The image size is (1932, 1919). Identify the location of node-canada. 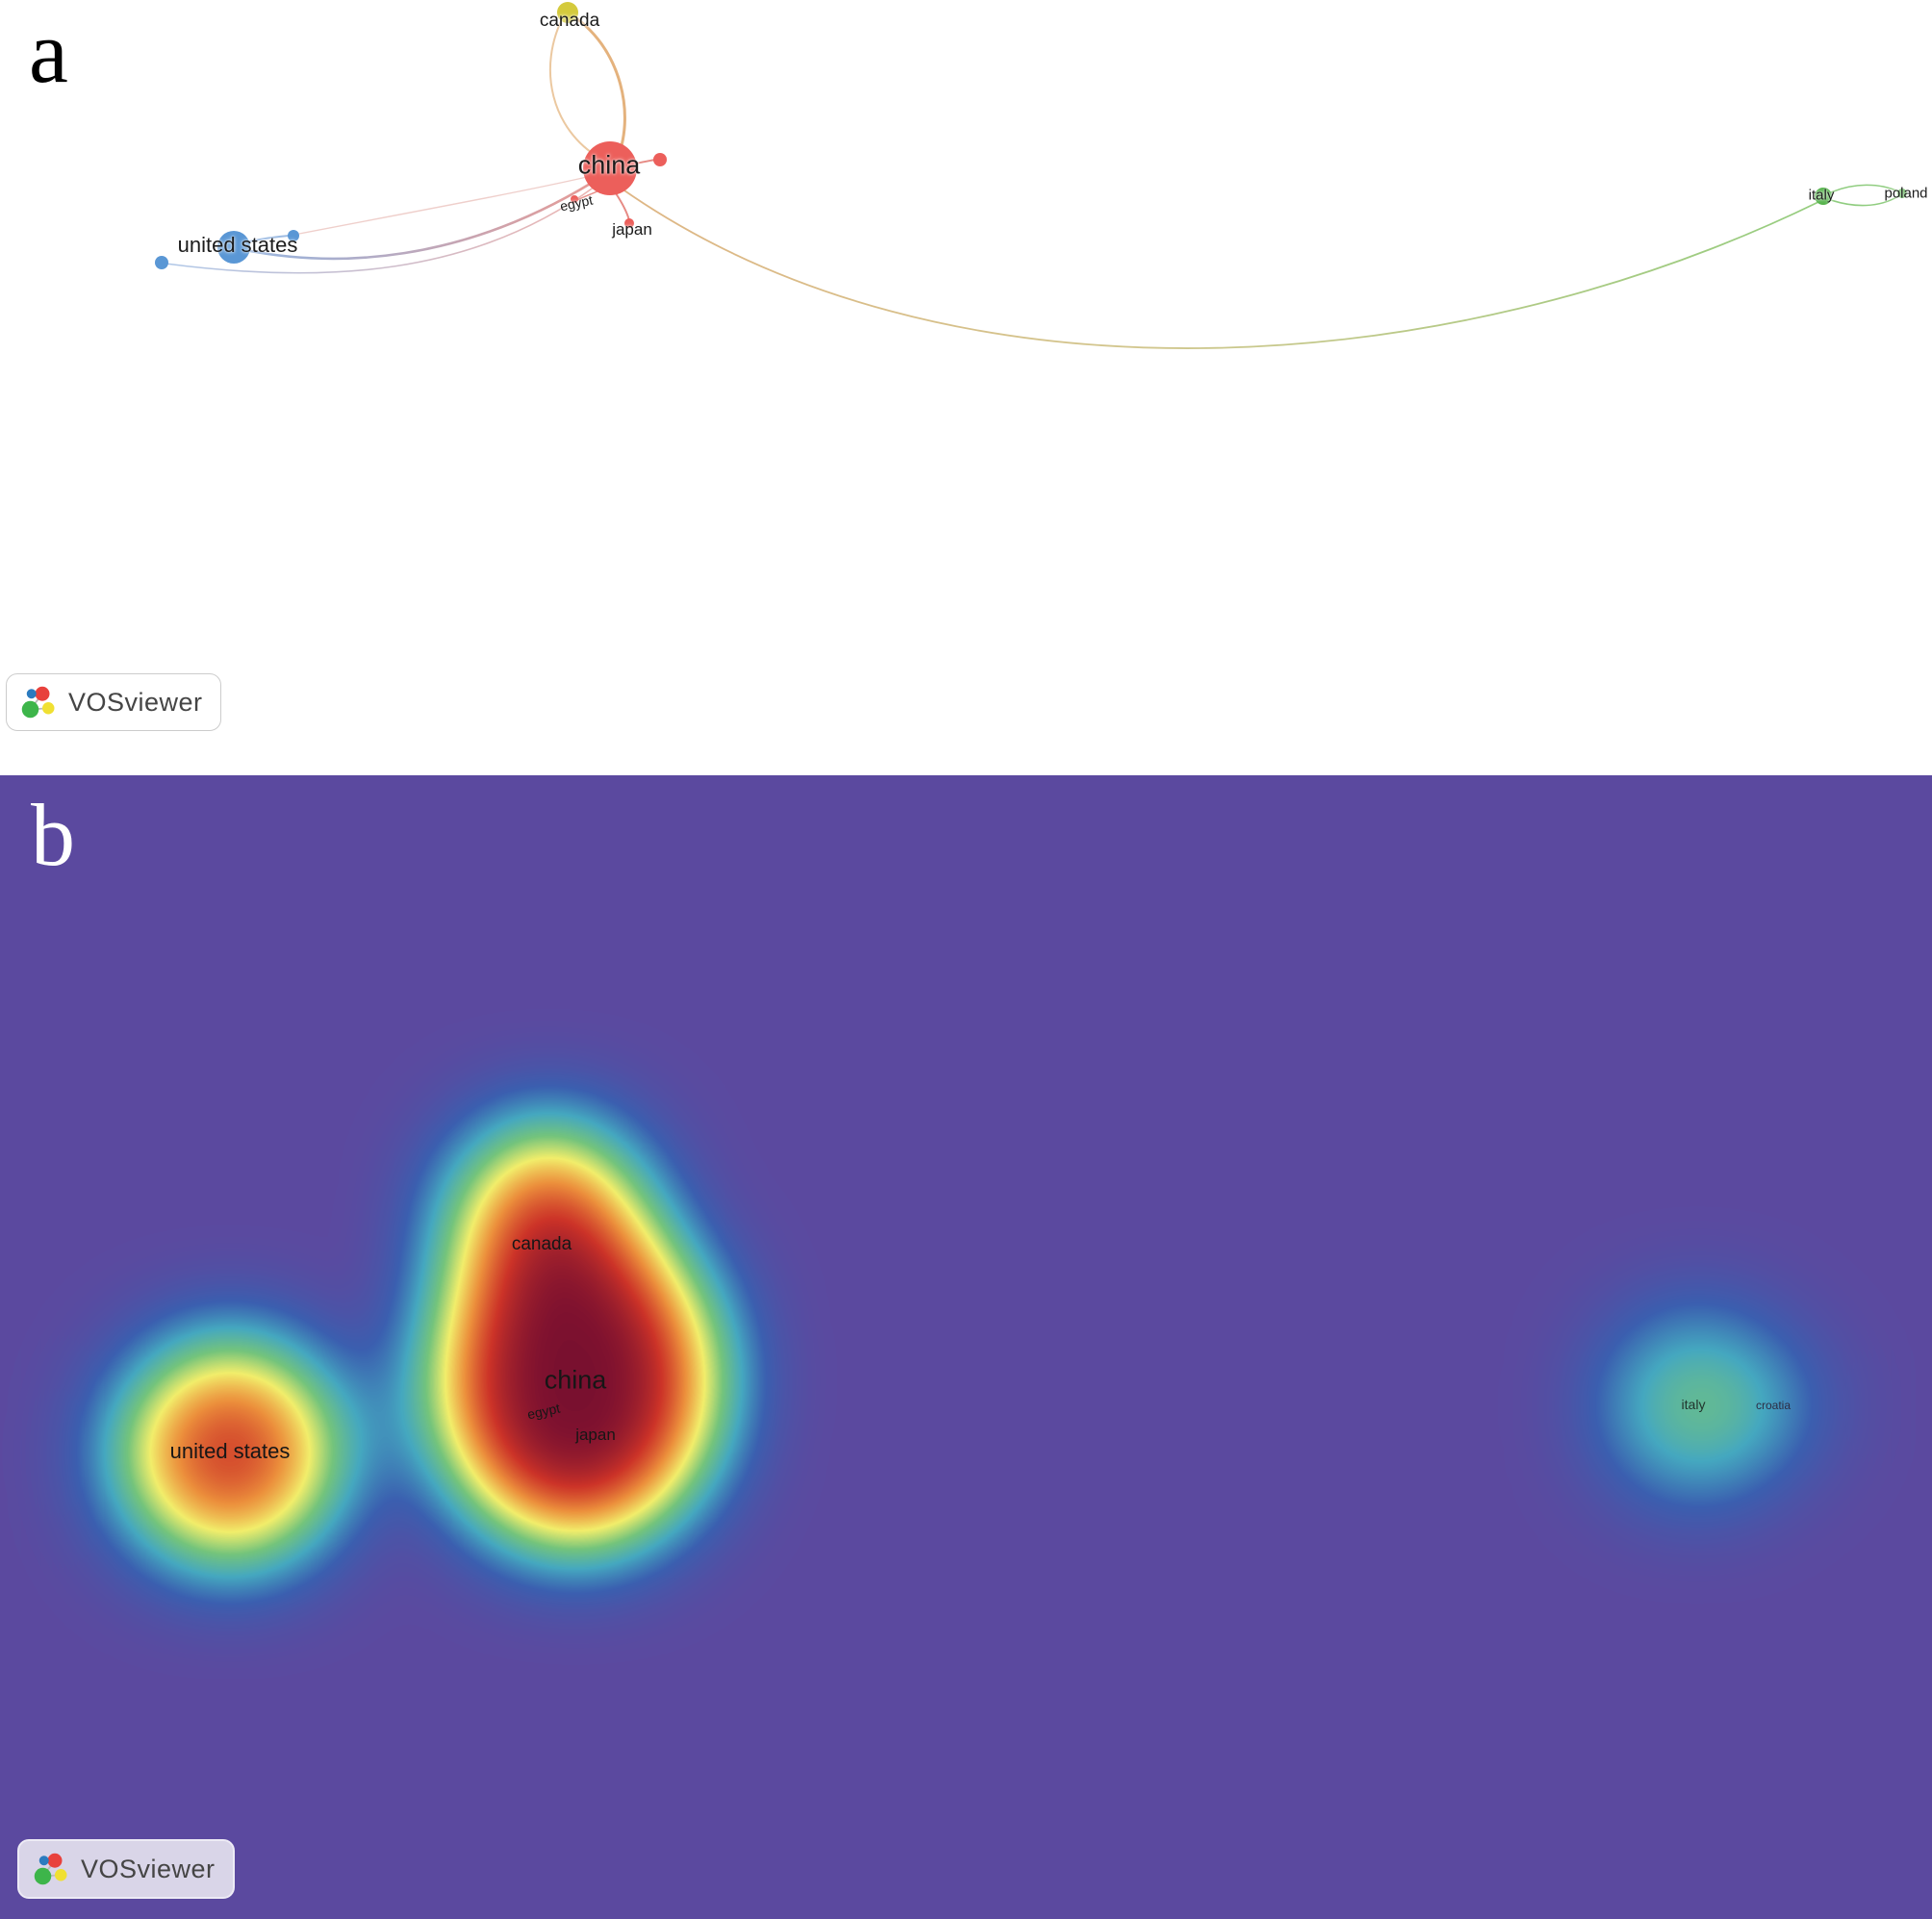
(567, 12).